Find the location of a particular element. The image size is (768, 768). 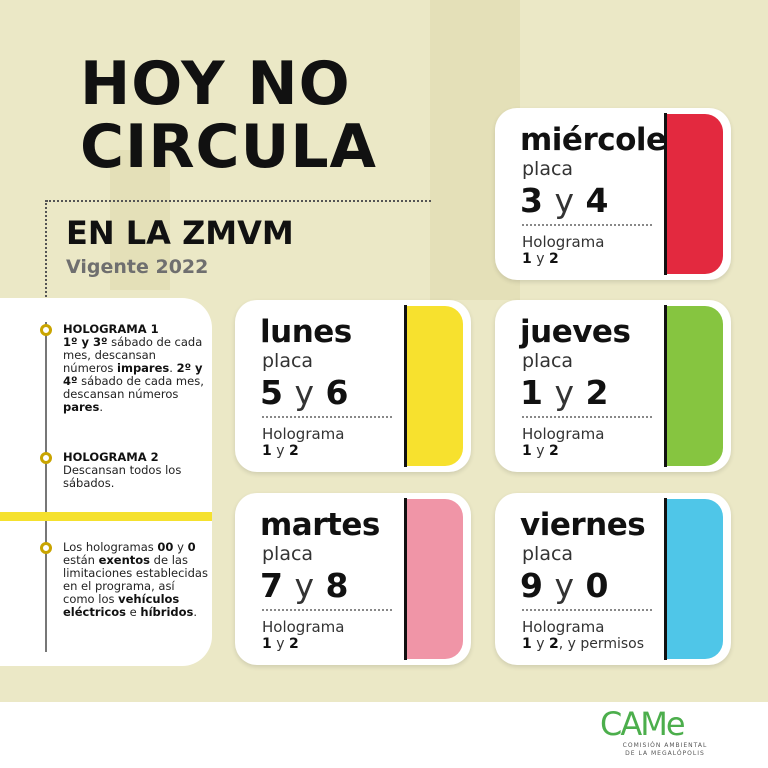

day-name: miércoles is located at coordinates (602, 140).